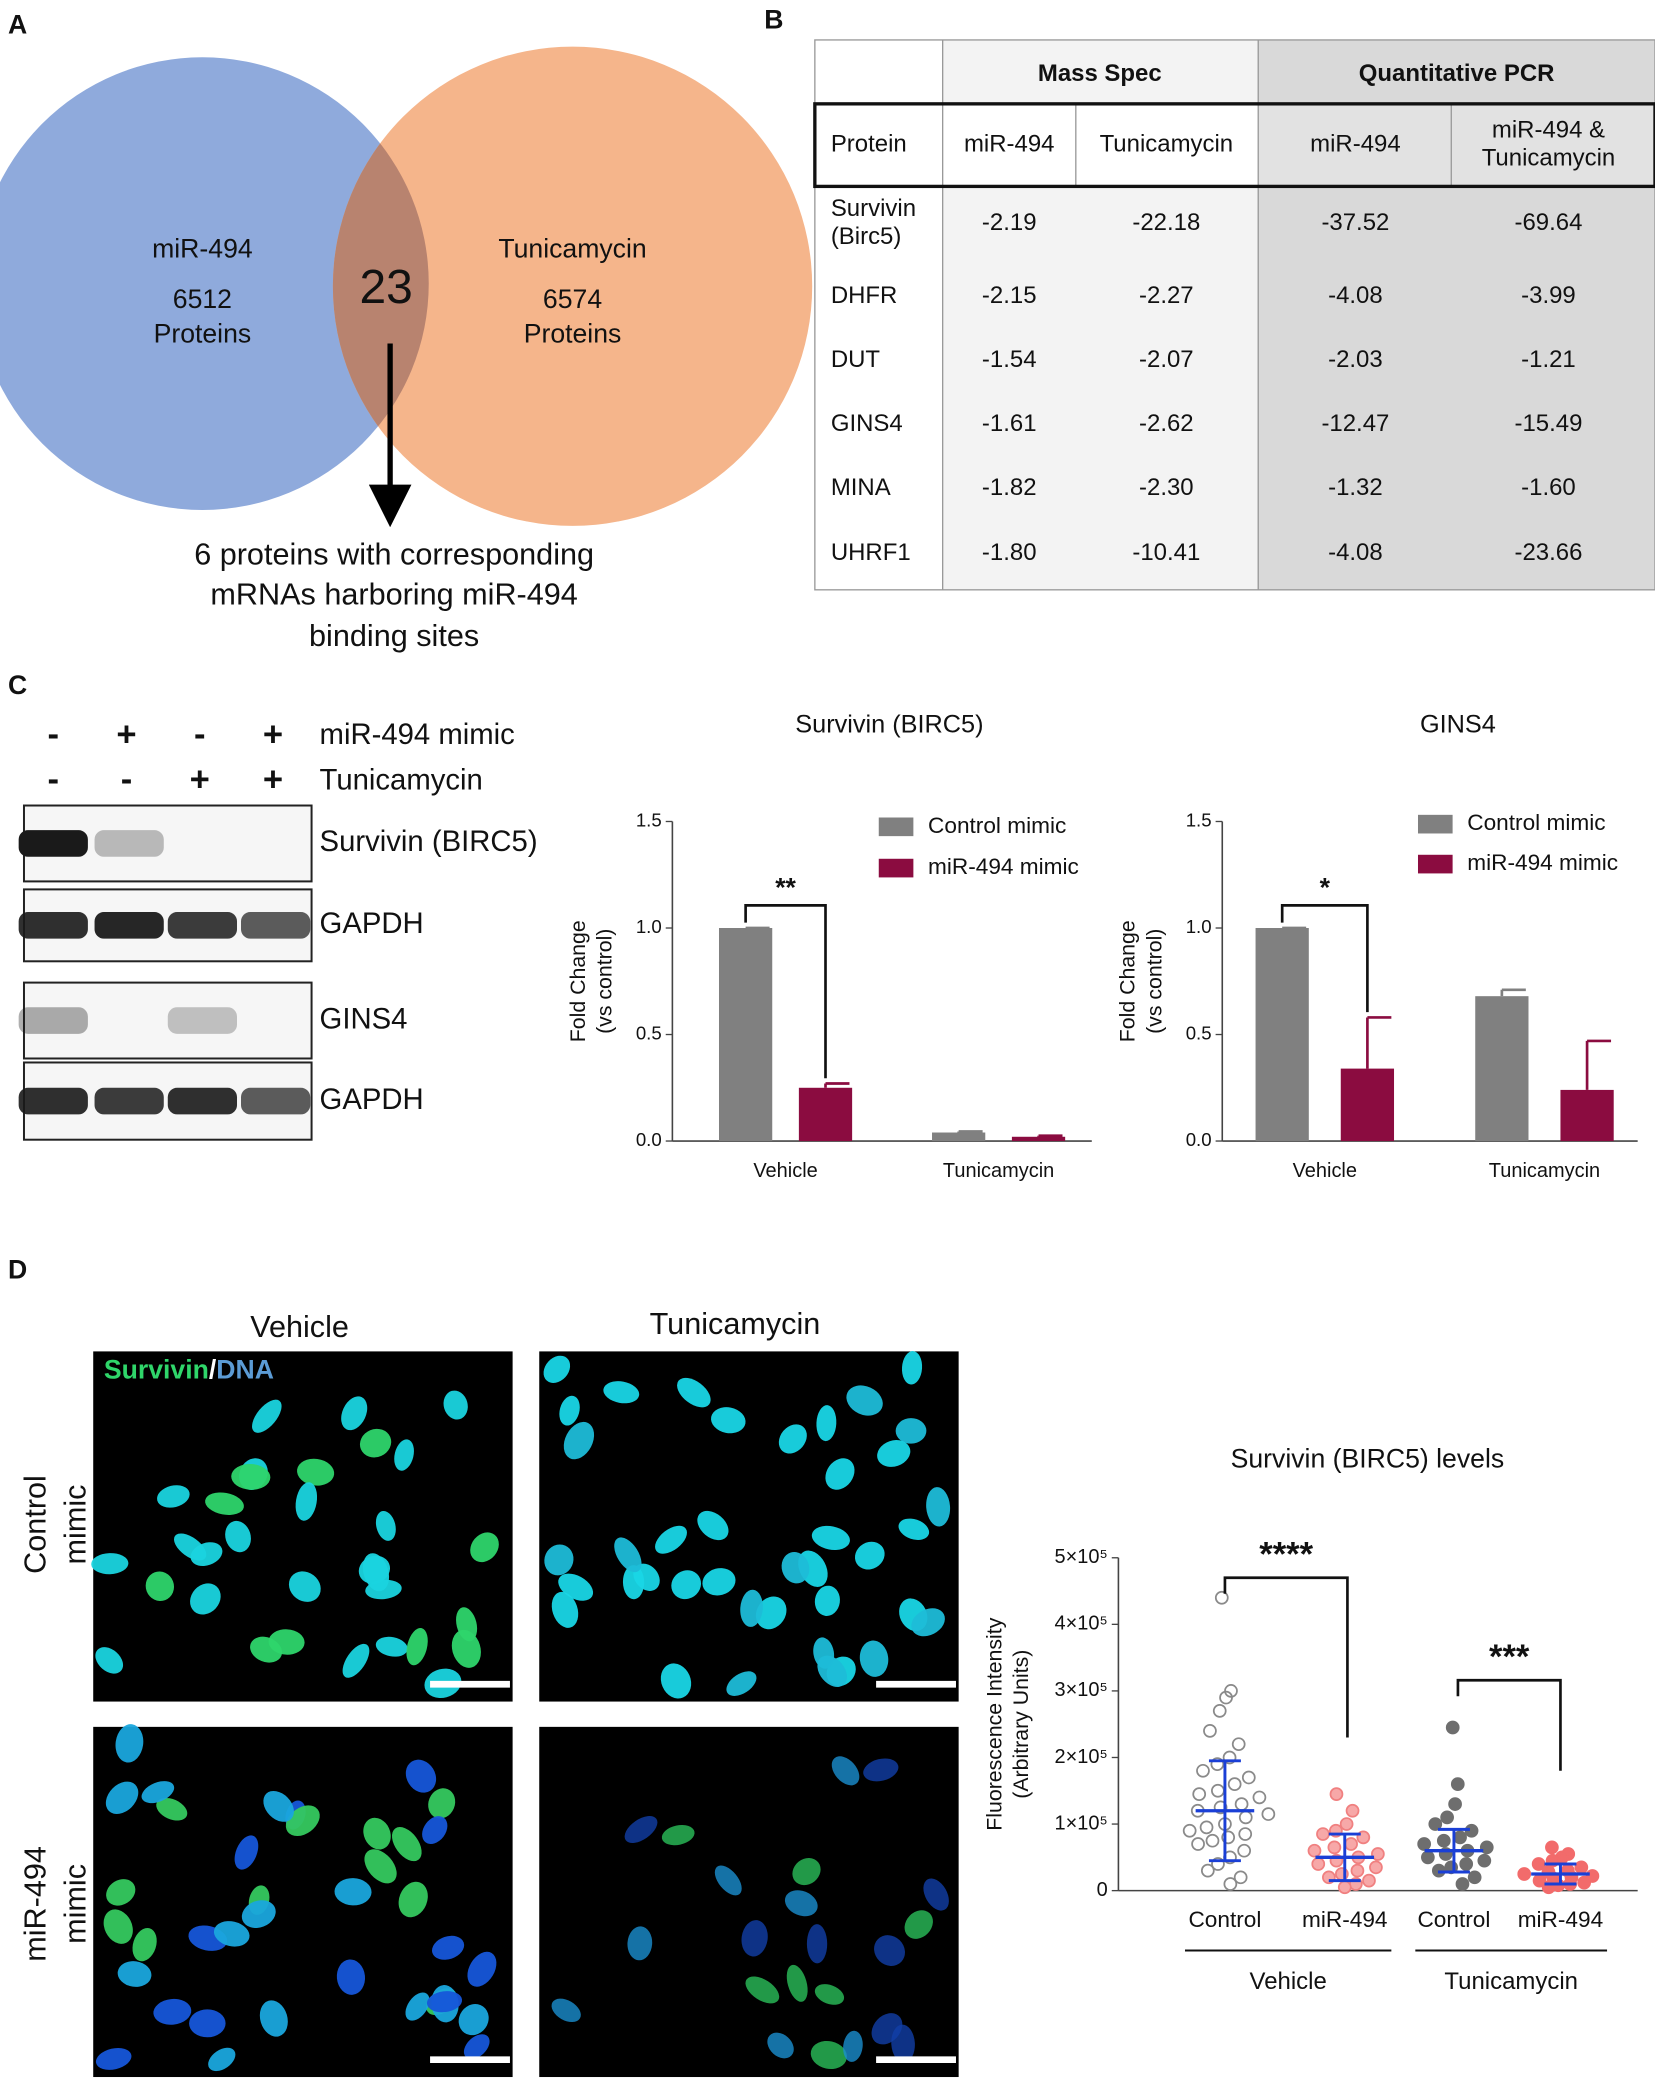 The width and height of the screenshot is (1655, 2099). What do you see at coordinates (394, 636) in the screenshot?
I see `venn-caption: binding sites` at bounding box center [394, 636].